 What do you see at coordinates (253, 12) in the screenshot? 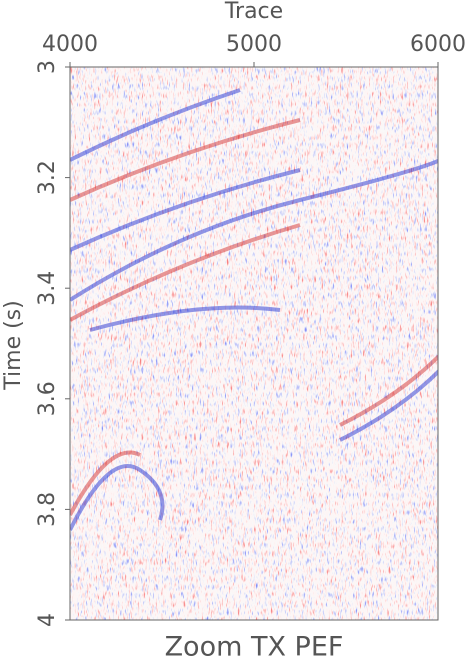
I see `x-axis-title: Trace` at bounding box center [253, 12].